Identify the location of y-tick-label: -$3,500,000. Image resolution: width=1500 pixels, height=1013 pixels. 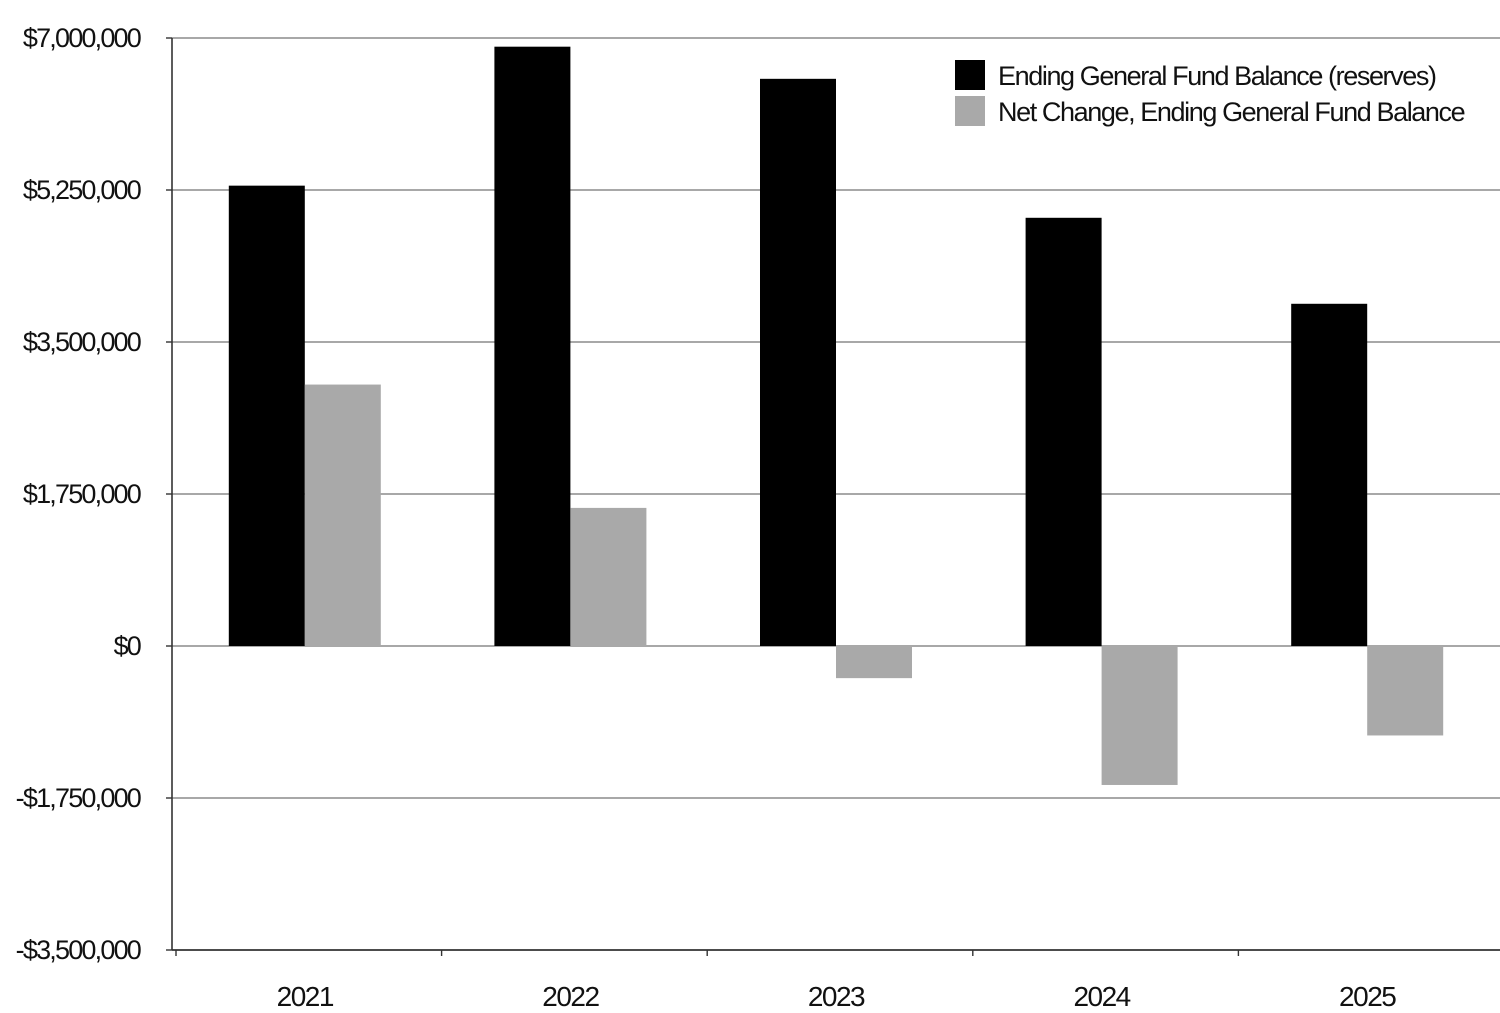
(78, 950).